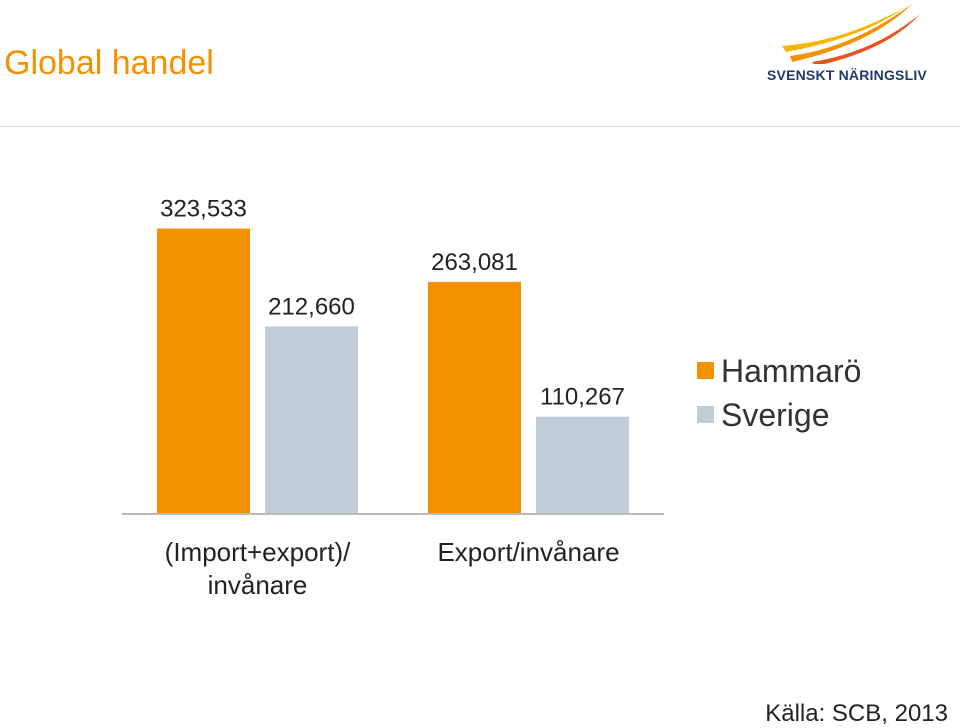 This screenshot has width=960, height=728. What do you see at coordinates (705, 414) in the screenshot?
I see `legend-swatch-sverige` at bounding box center [705, 414].